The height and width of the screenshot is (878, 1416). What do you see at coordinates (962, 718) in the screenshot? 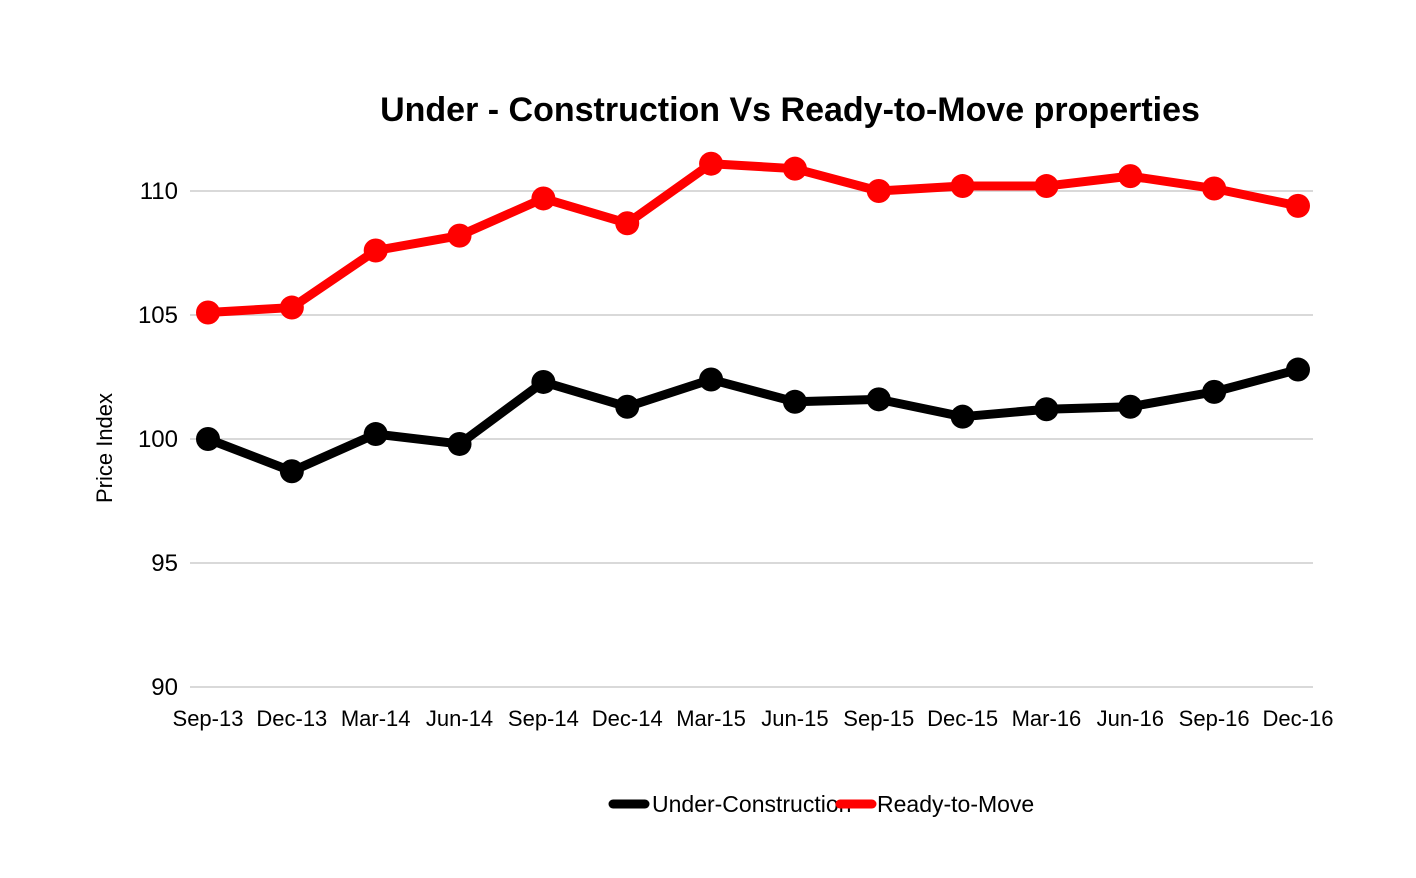
I see `x-tick-label: Dec-15` at bounding box center [962, 718].